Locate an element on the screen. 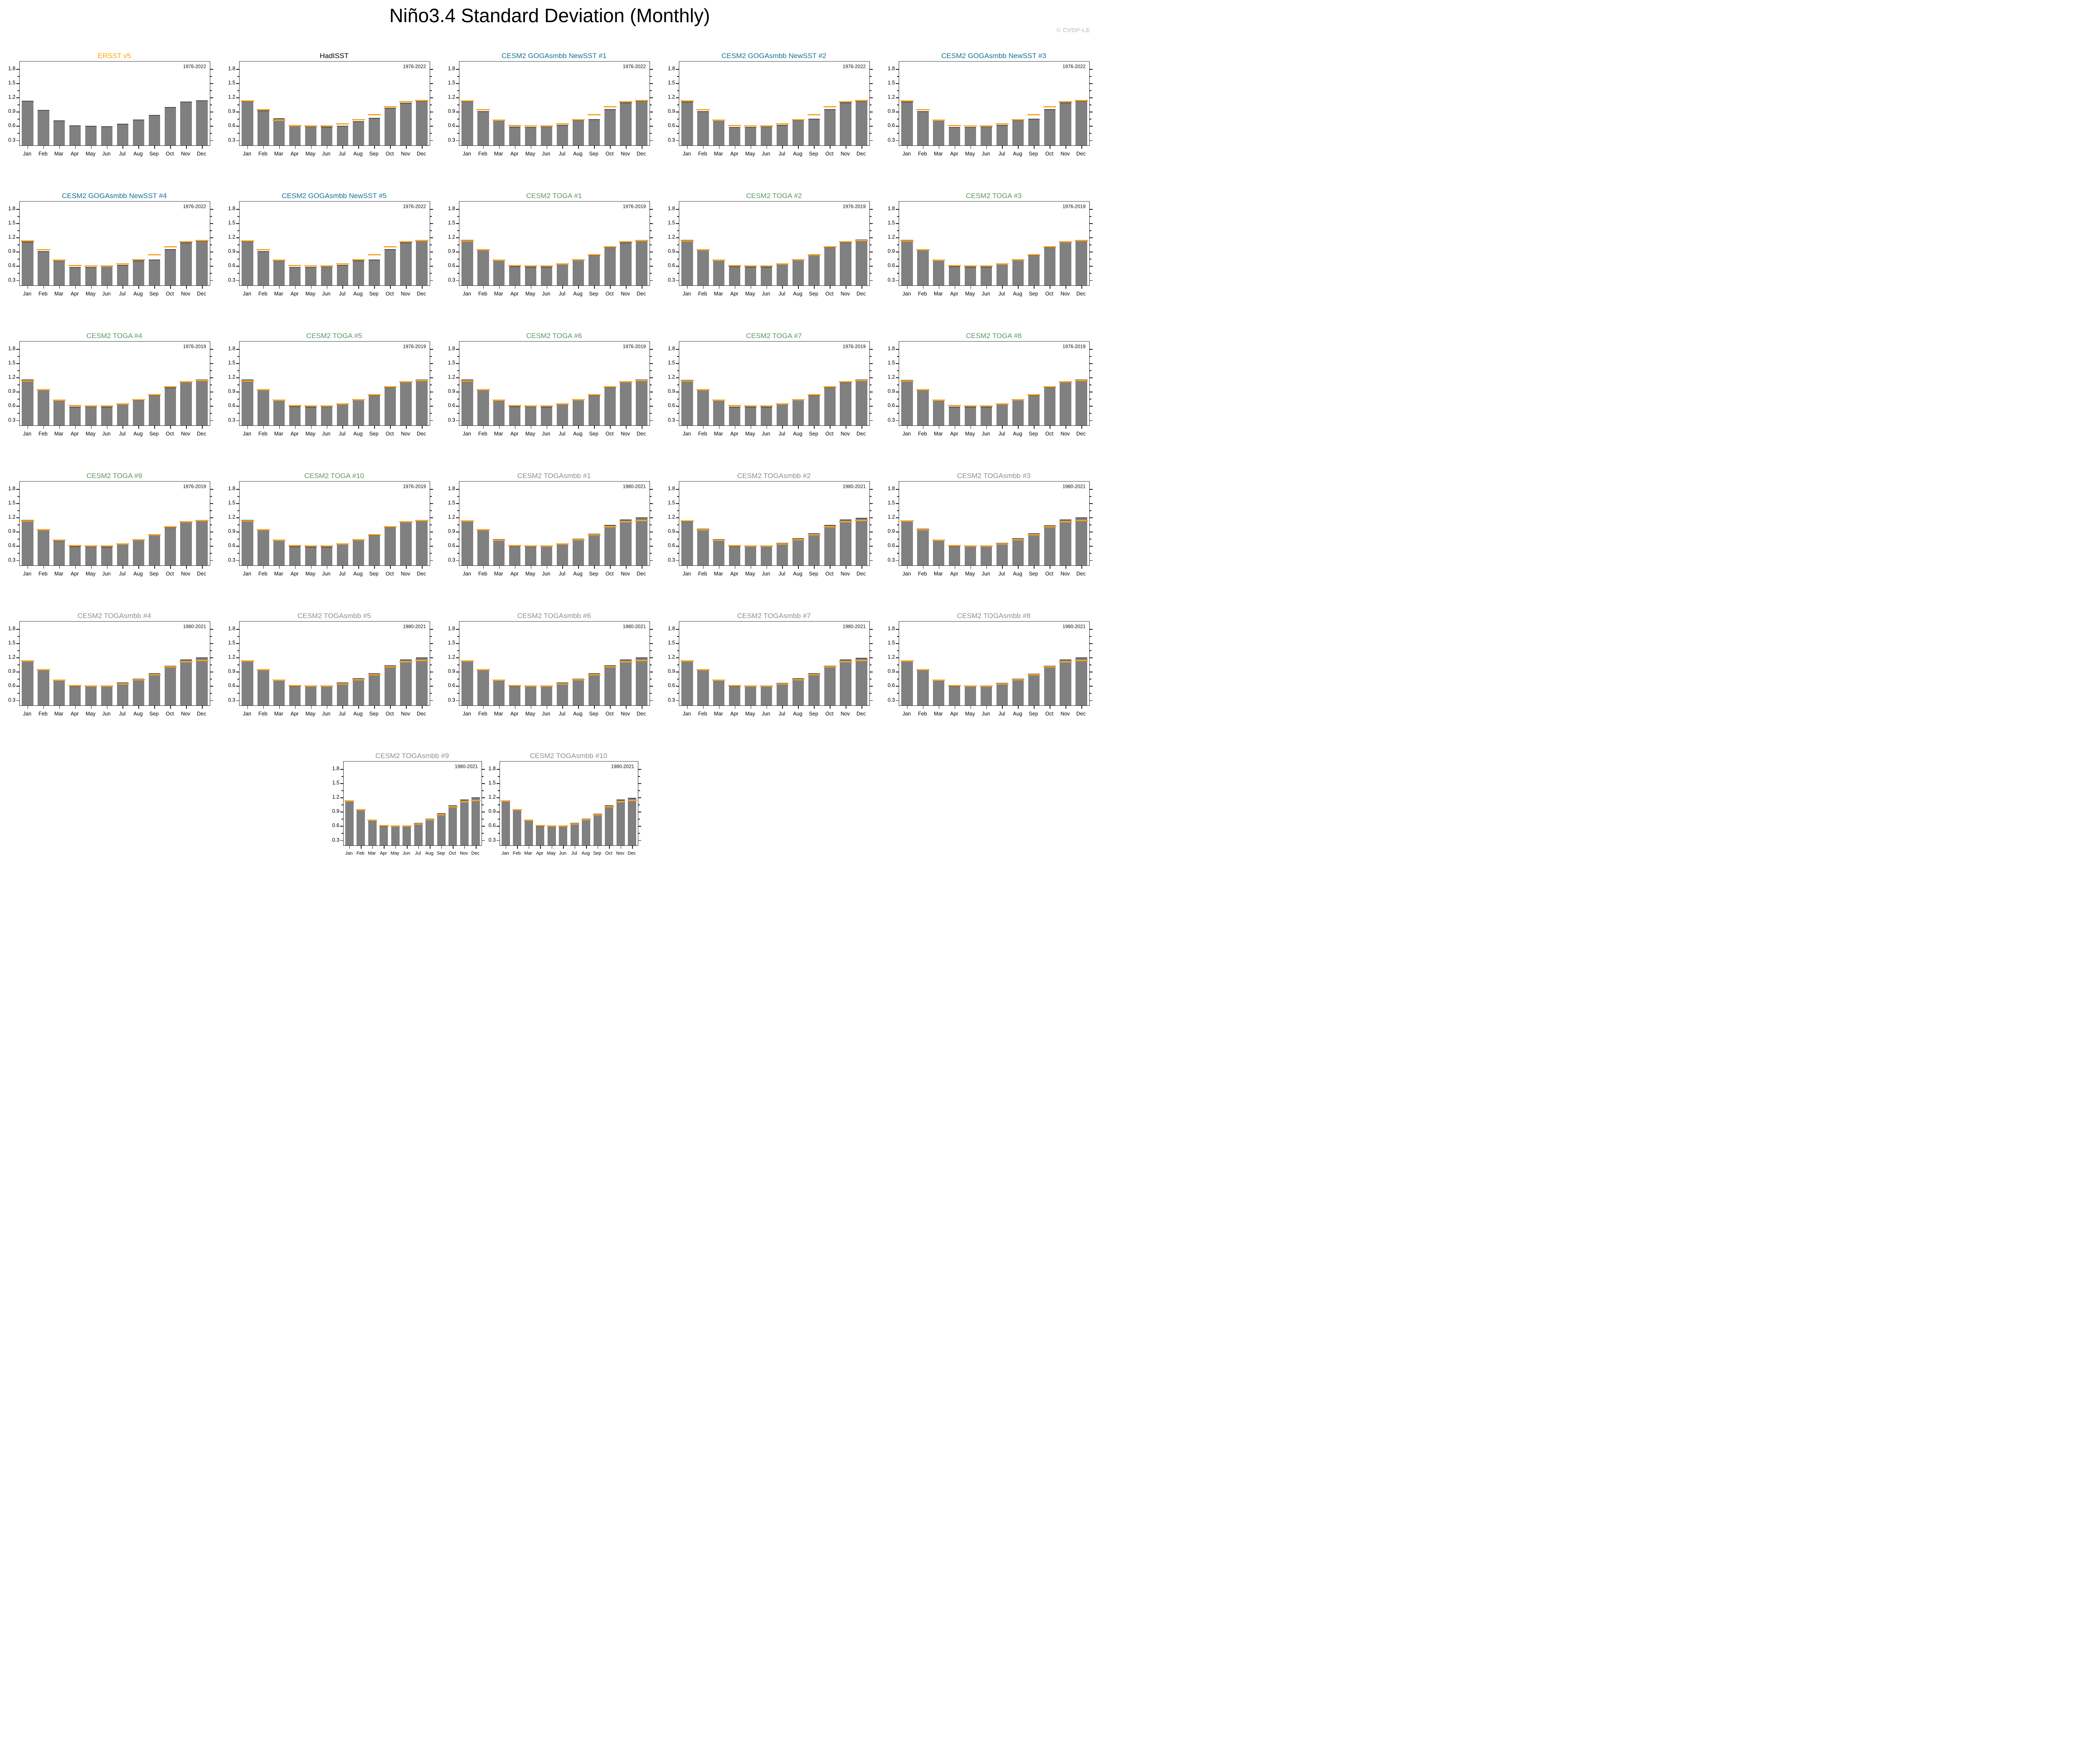 The width and height of the screenshot is (2090, 1764). month-label: Dec is located at coordinates (641, 714).